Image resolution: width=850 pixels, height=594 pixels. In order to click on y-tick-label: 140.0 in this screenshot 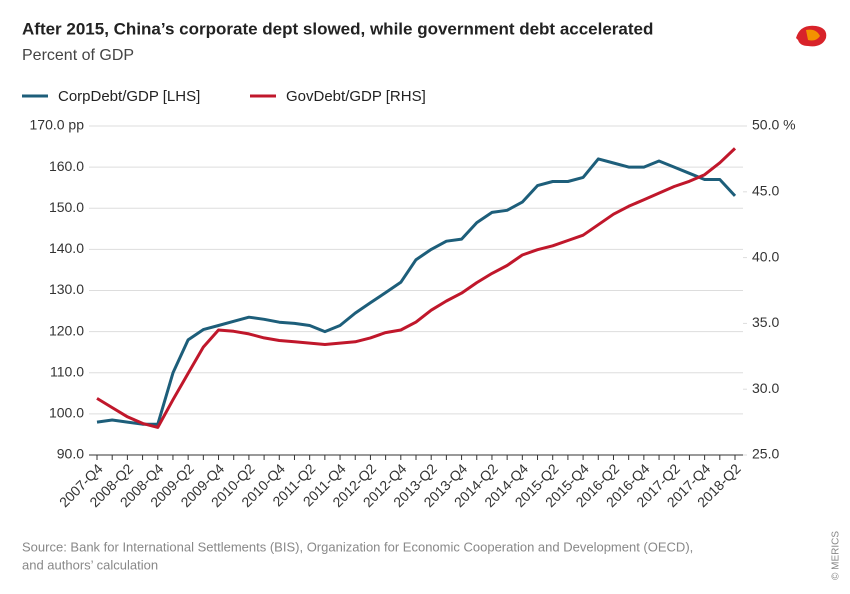, I will do `click(66, 248)`.